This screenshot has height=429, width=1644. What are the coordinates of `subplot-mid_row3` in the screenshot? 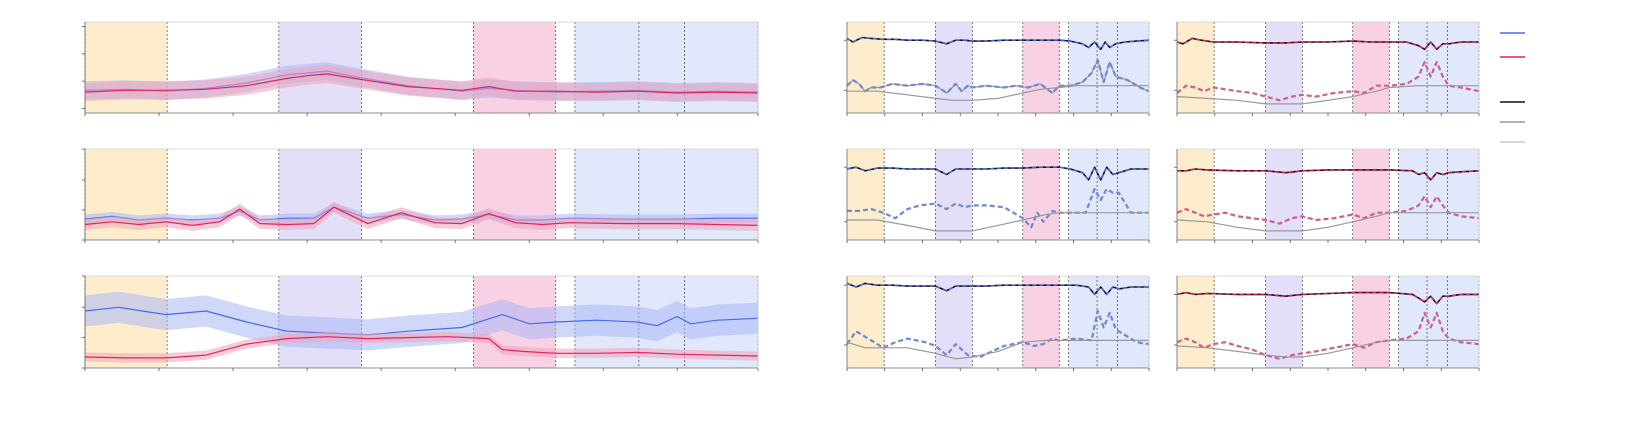 It's located at (997, 323).